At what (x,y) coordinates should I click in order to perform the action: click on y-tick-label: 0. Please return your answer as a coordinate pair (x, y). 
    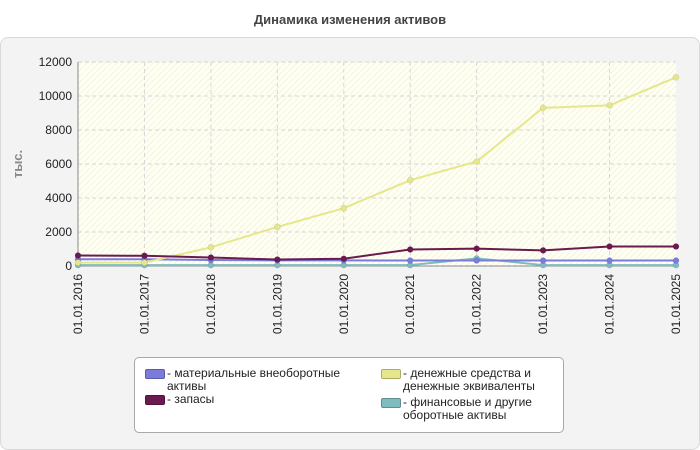
    Looking at the image, I should click on (68, 266).